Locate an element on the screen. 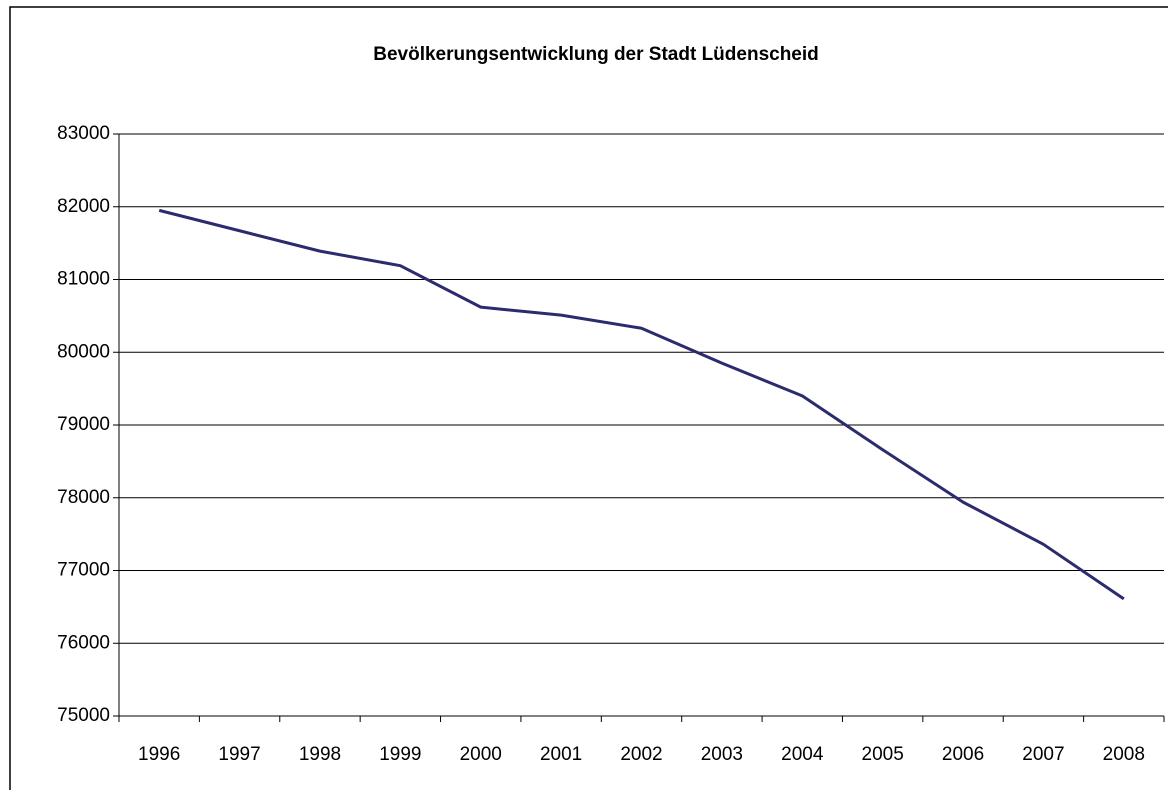  x-tick-label: 2000 is located at coordinates (481, 754).